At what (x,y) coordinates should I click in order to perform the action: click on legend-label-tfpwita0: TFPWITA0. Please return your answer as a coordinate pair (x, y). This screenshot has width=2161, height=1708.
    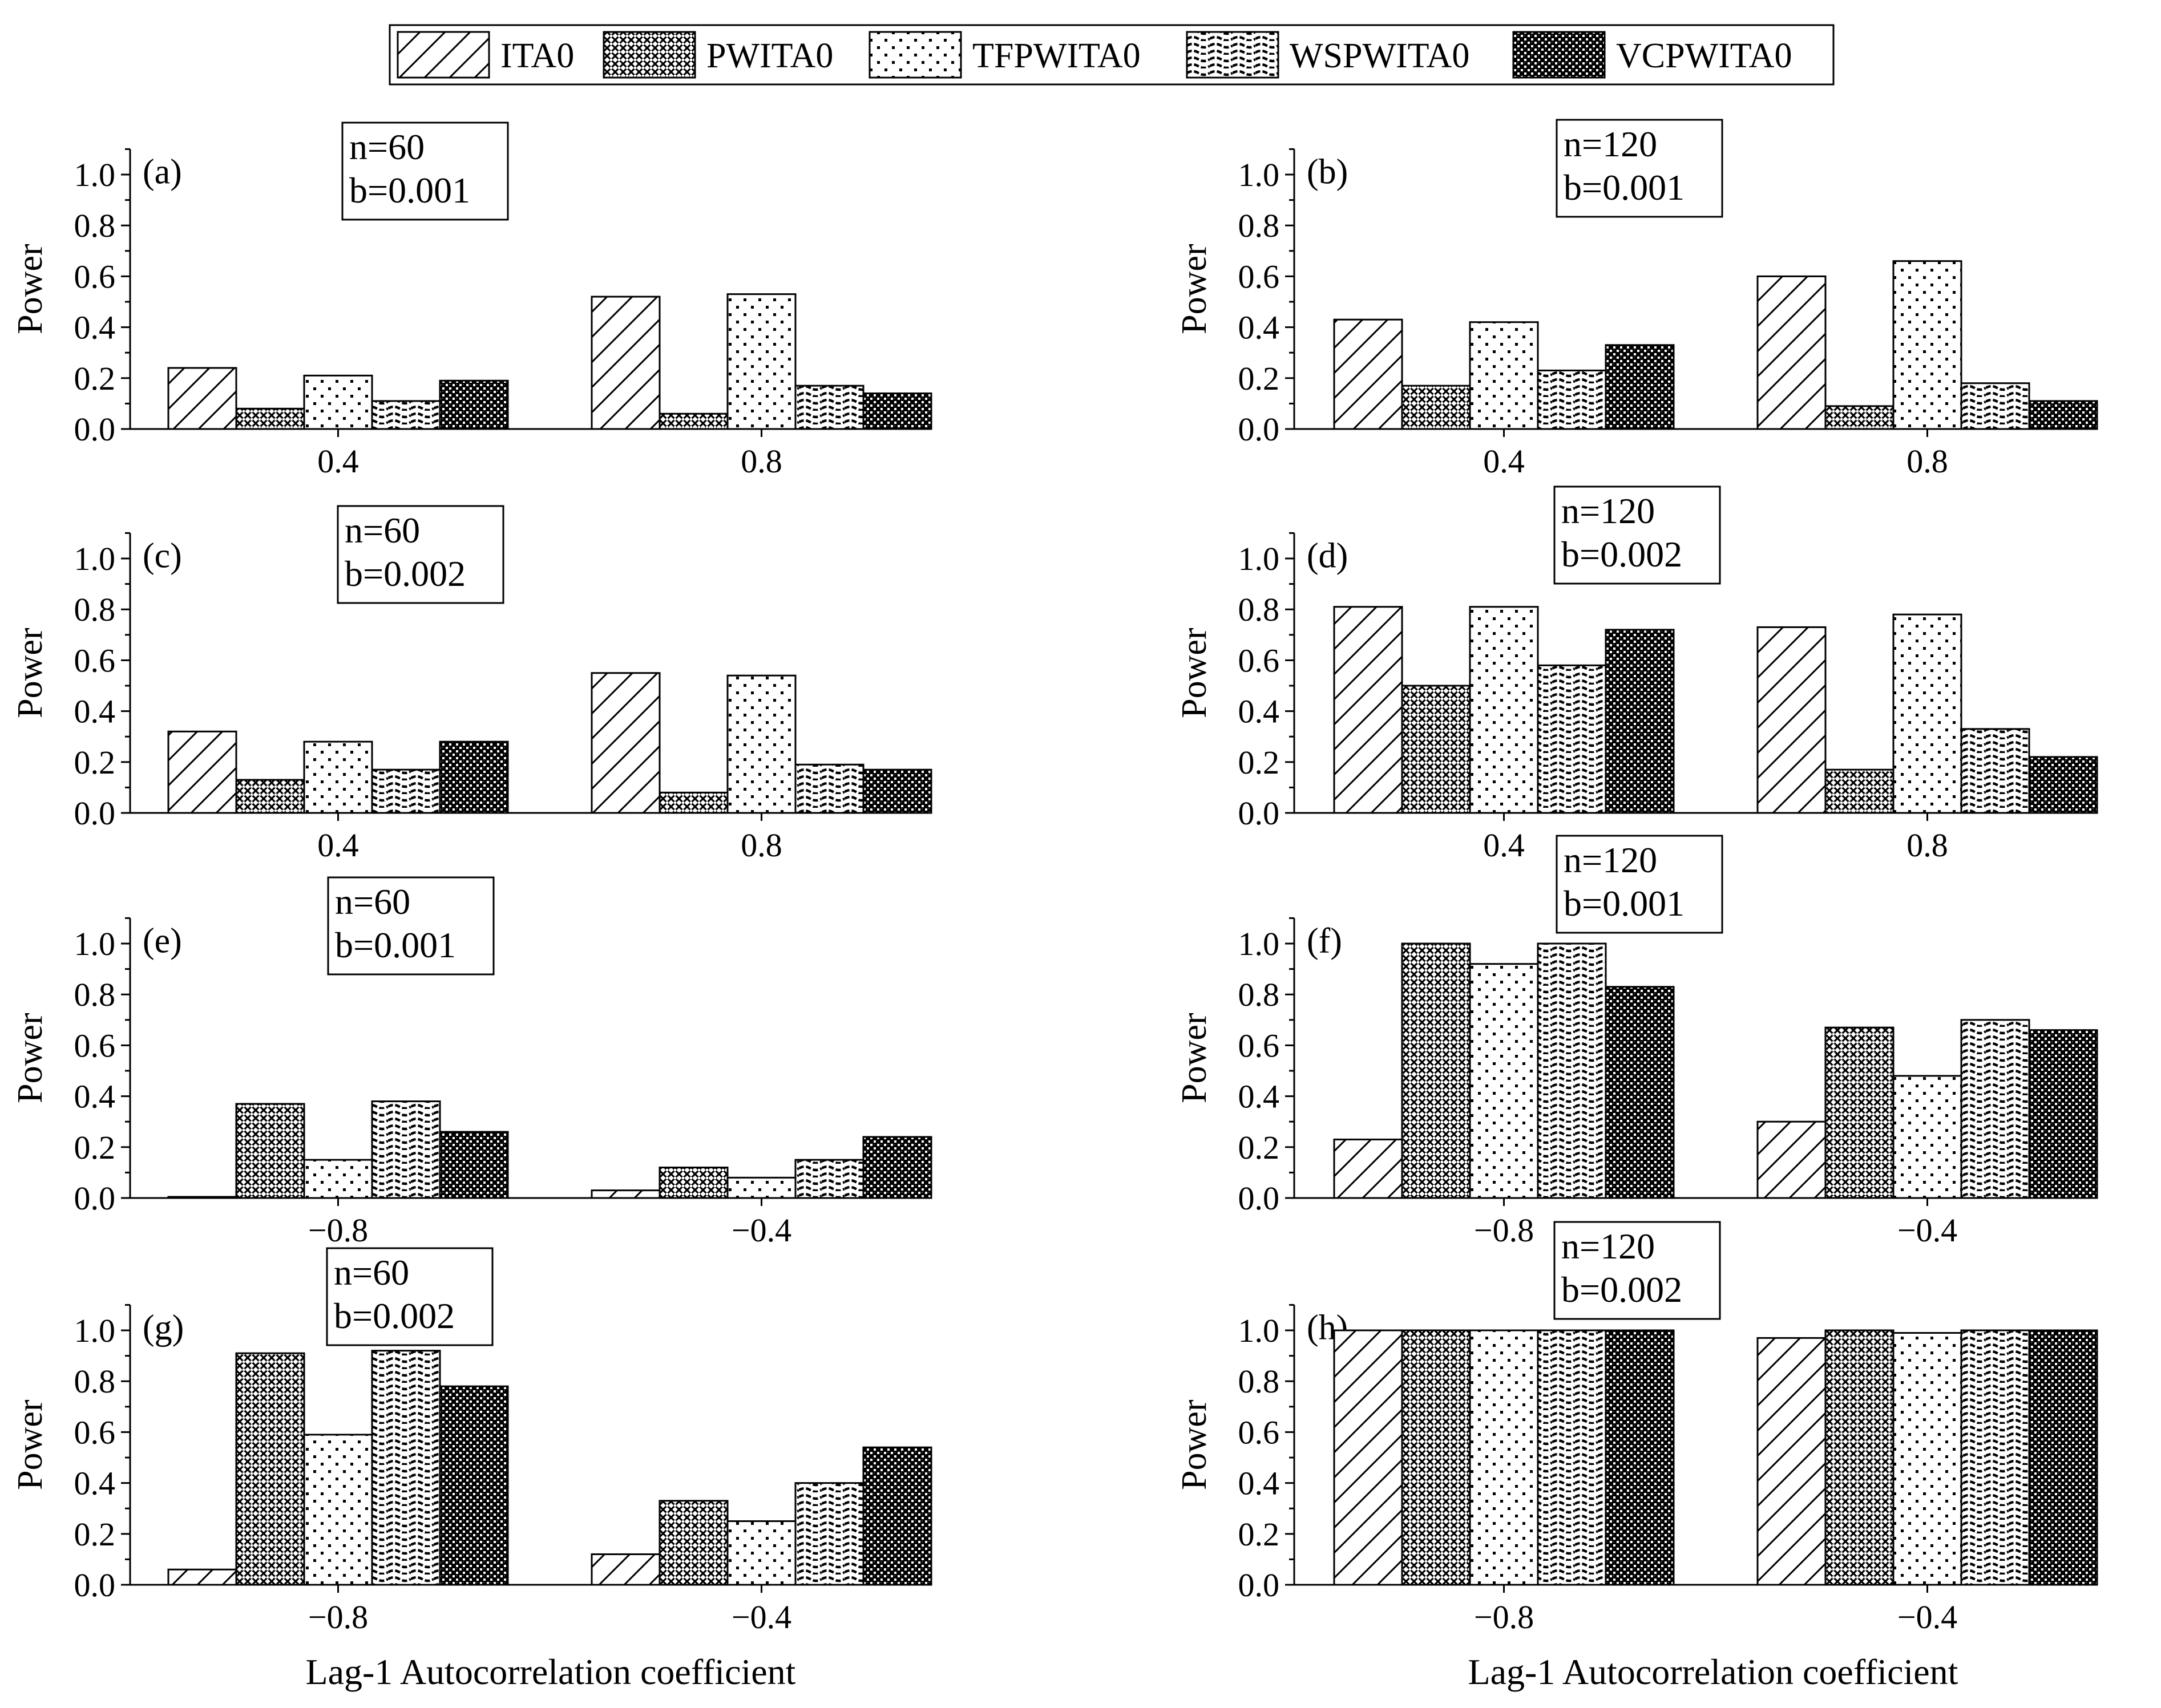
    Looking at the image, I should click on (1056, 56).